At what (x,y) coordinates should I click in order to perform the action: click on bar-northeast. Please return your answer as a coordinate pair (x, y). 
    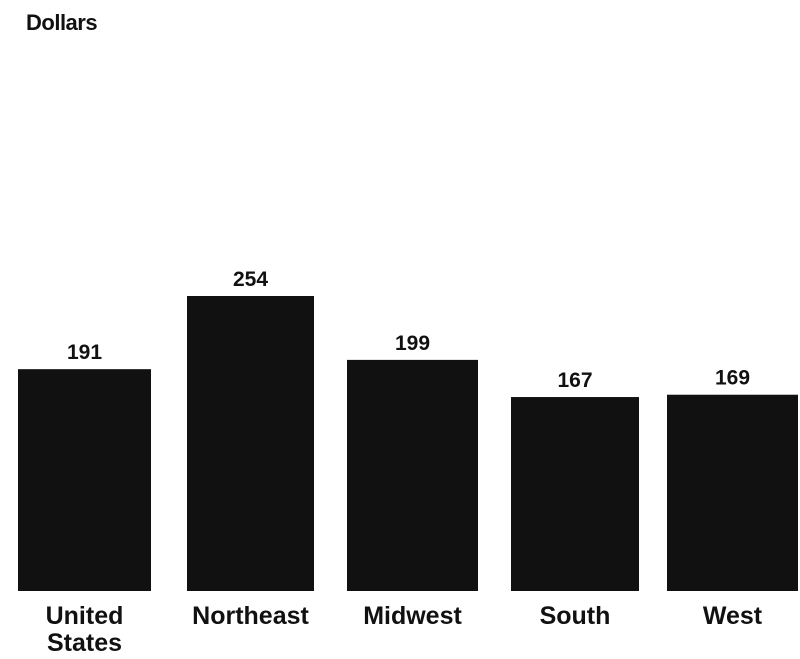
    Looking at the image, I should click on (250, 443).